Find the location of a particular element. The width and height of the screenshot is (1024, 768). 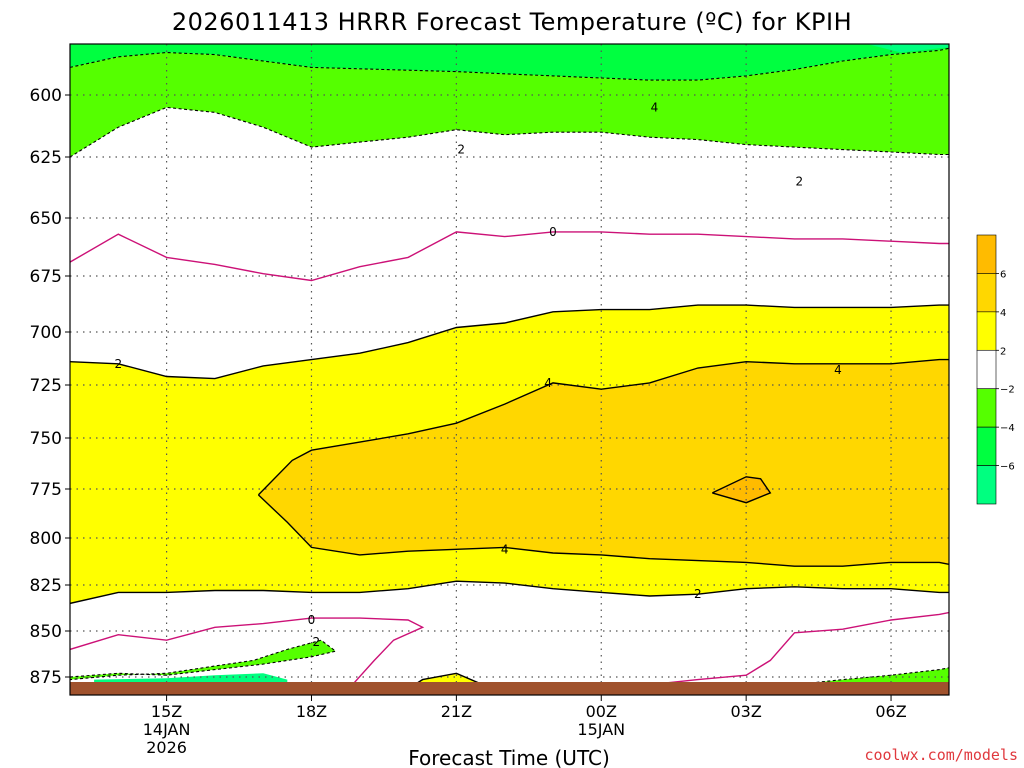

x-tick-label: 15JAN is located at coordinates (601, 729).